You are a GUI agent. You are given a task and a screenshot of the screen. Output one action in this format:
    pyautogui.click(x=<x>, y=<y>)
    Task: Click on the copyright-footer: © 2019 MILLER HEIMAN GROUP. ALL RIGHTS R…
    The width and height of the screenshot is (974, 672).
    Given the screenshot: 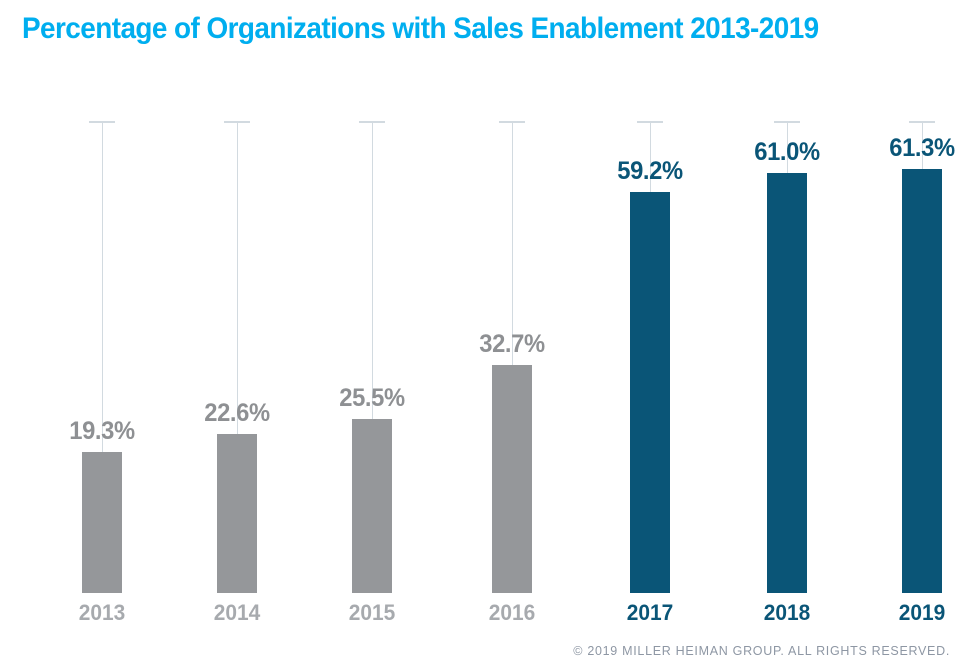 What is the action you would take?
    pyautogui.click(x=761, y=651)
    